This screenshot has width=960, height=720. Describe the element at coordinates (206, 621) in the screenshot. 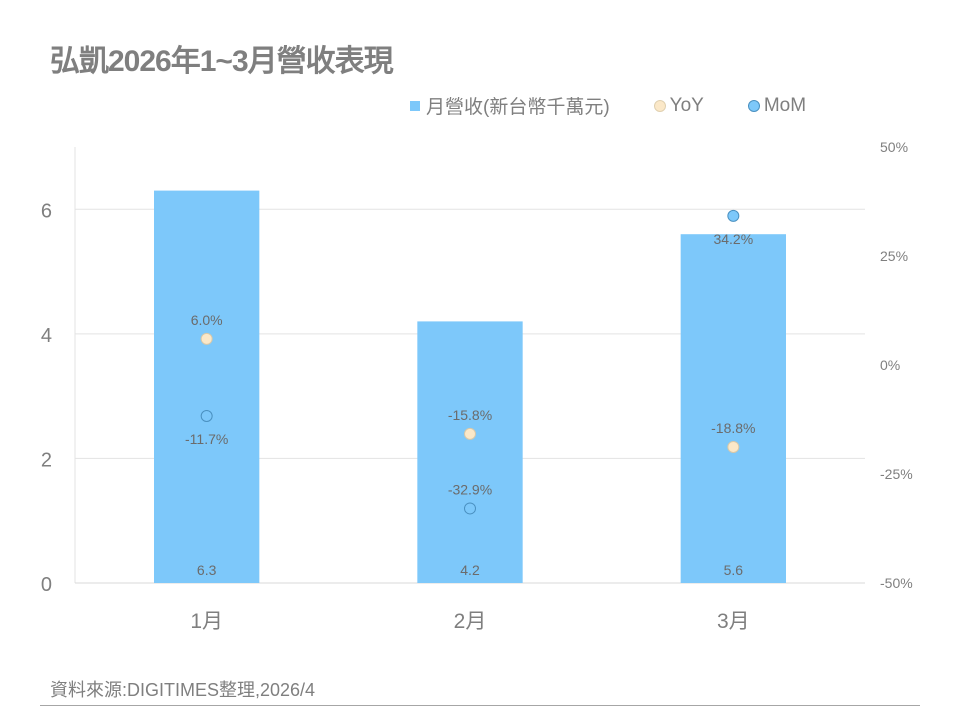

I see `x-tick-label: 1月` at that location.